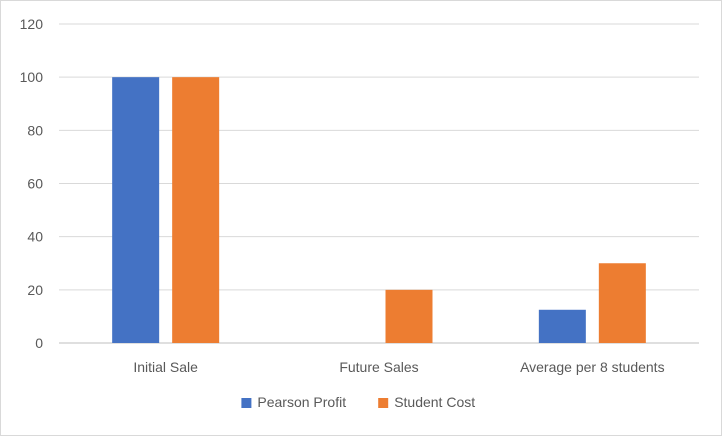  Describe the element at coordinates (378, 367) in the screenshot. I see `x-category-label: Future Sales` at that location.